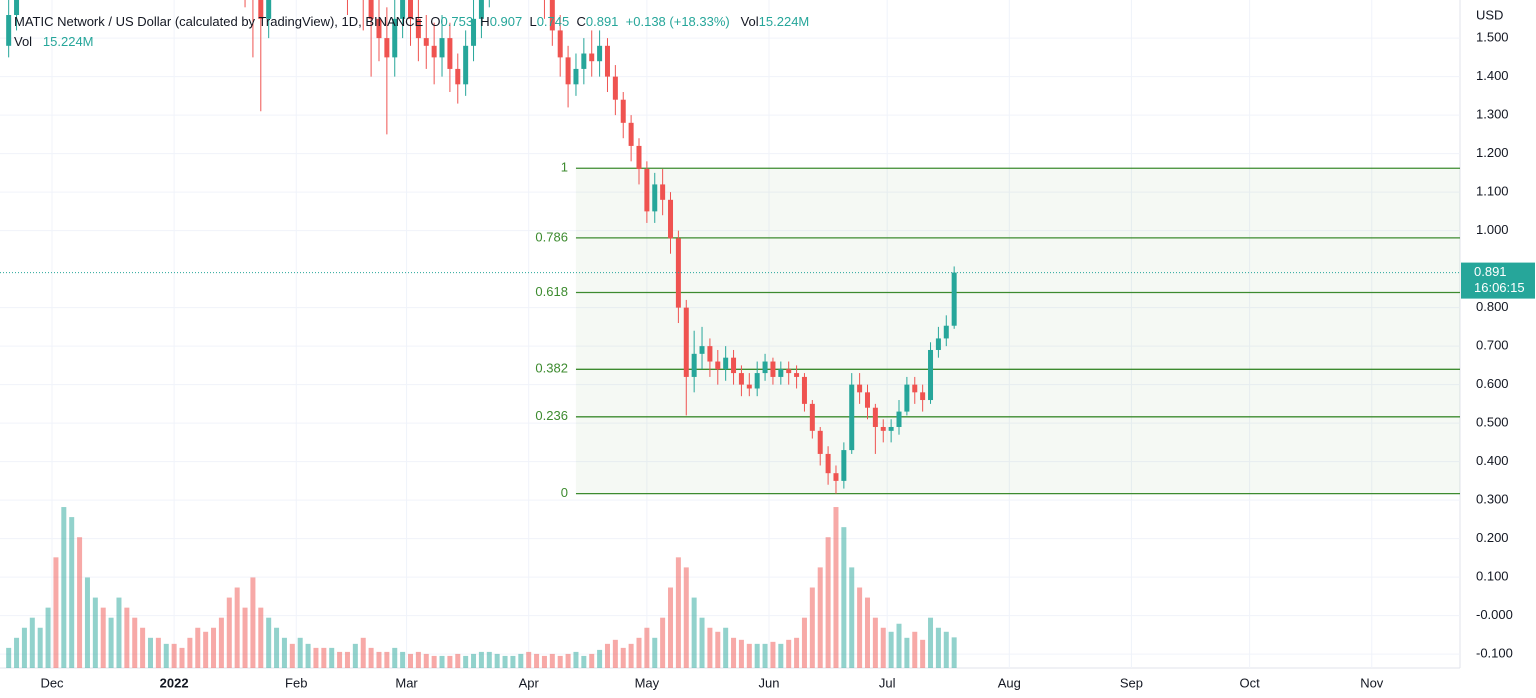 The height and width of the screenshot is (698, 1536). What do you see at coordinates (564, 167) in the screenshot?
I see `fib-label: 1` at bounding box center [564, 167].